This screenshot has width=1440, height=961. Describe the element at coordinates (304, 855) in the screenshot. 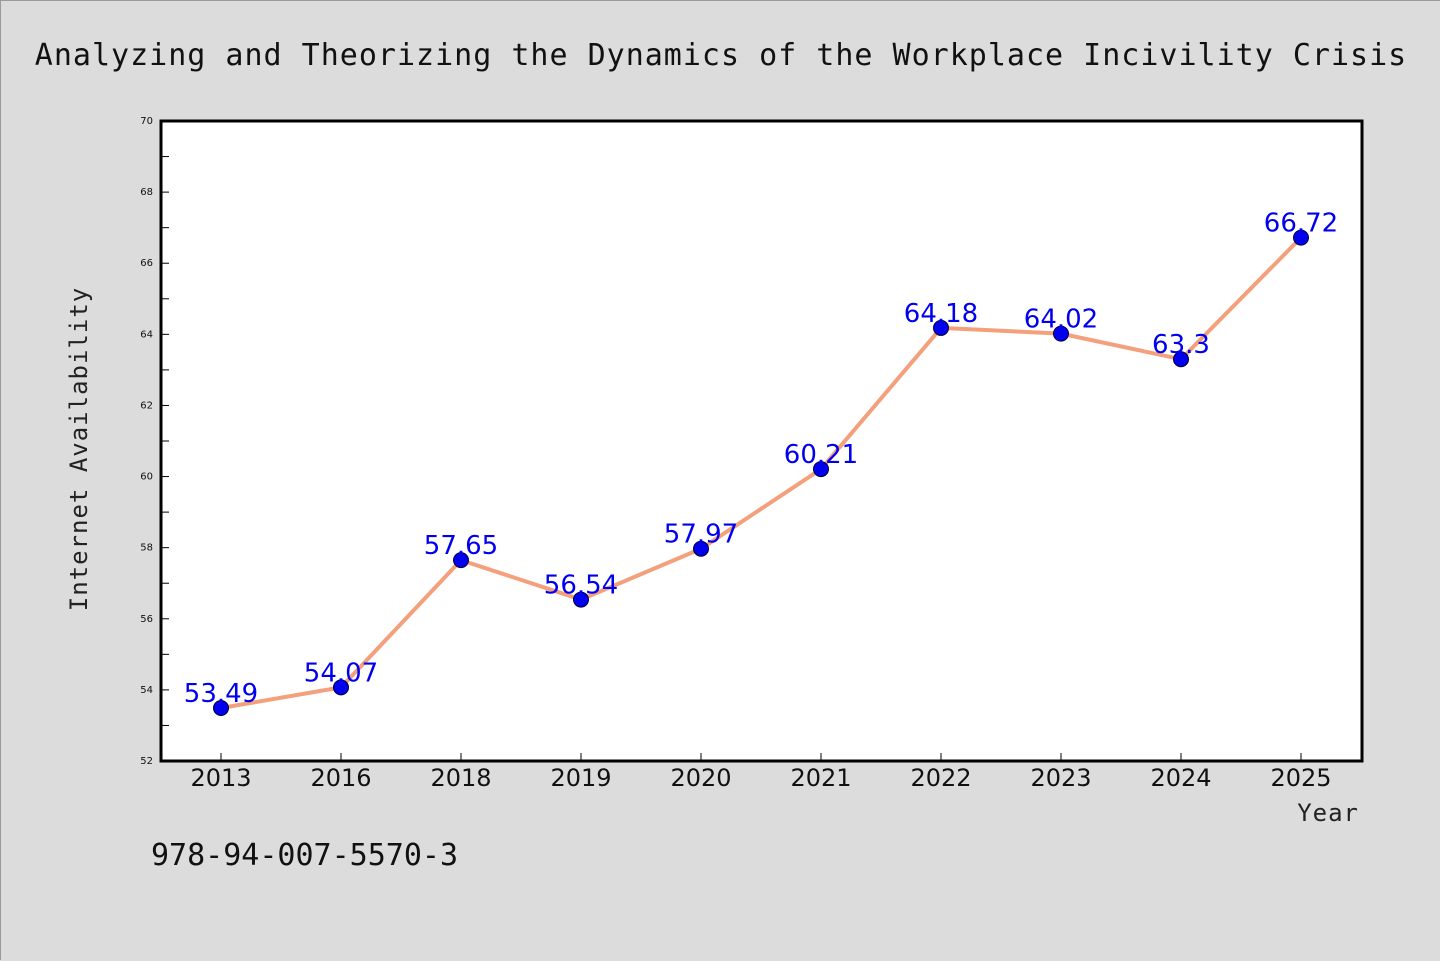

I see `isbn-code: 978-94-007-5570-3` at that location.